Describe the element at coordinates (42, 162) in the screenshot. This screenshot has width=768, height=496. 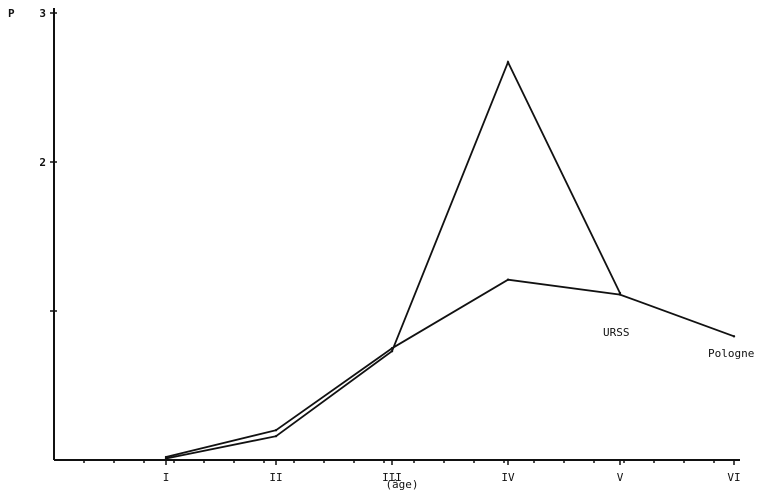
I see `y-tick-label: 2` at that location.